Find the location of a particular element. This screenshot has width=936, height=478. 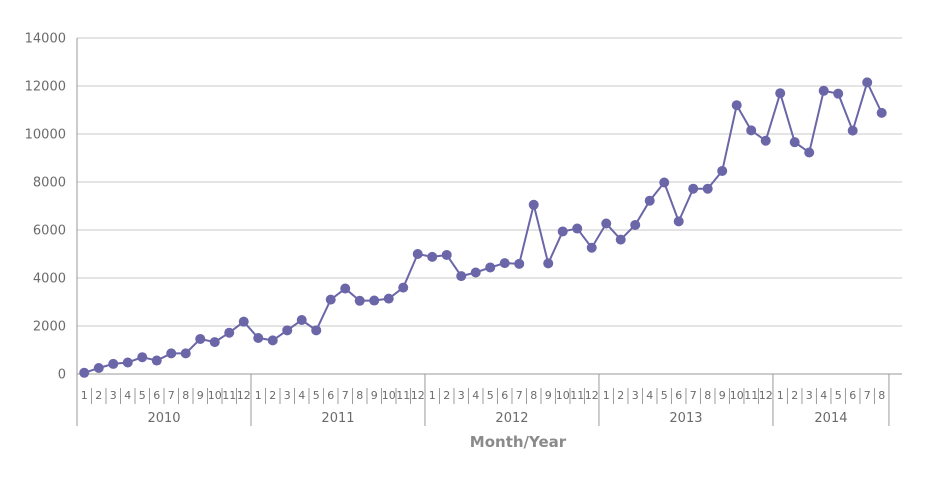

y-axis: 0 2000 4000 6000 8000 10000 12000 14000 is located at coordinates (51, 207).